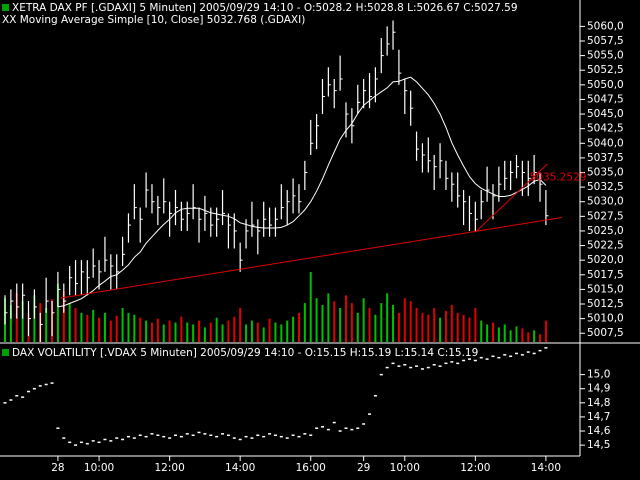 This screenshot has width=640, height=480. What do you see at coordinates (605, 319) in the screenshot?
I see `y-tick-label: 5010,0` at bounding box center [605, 319].